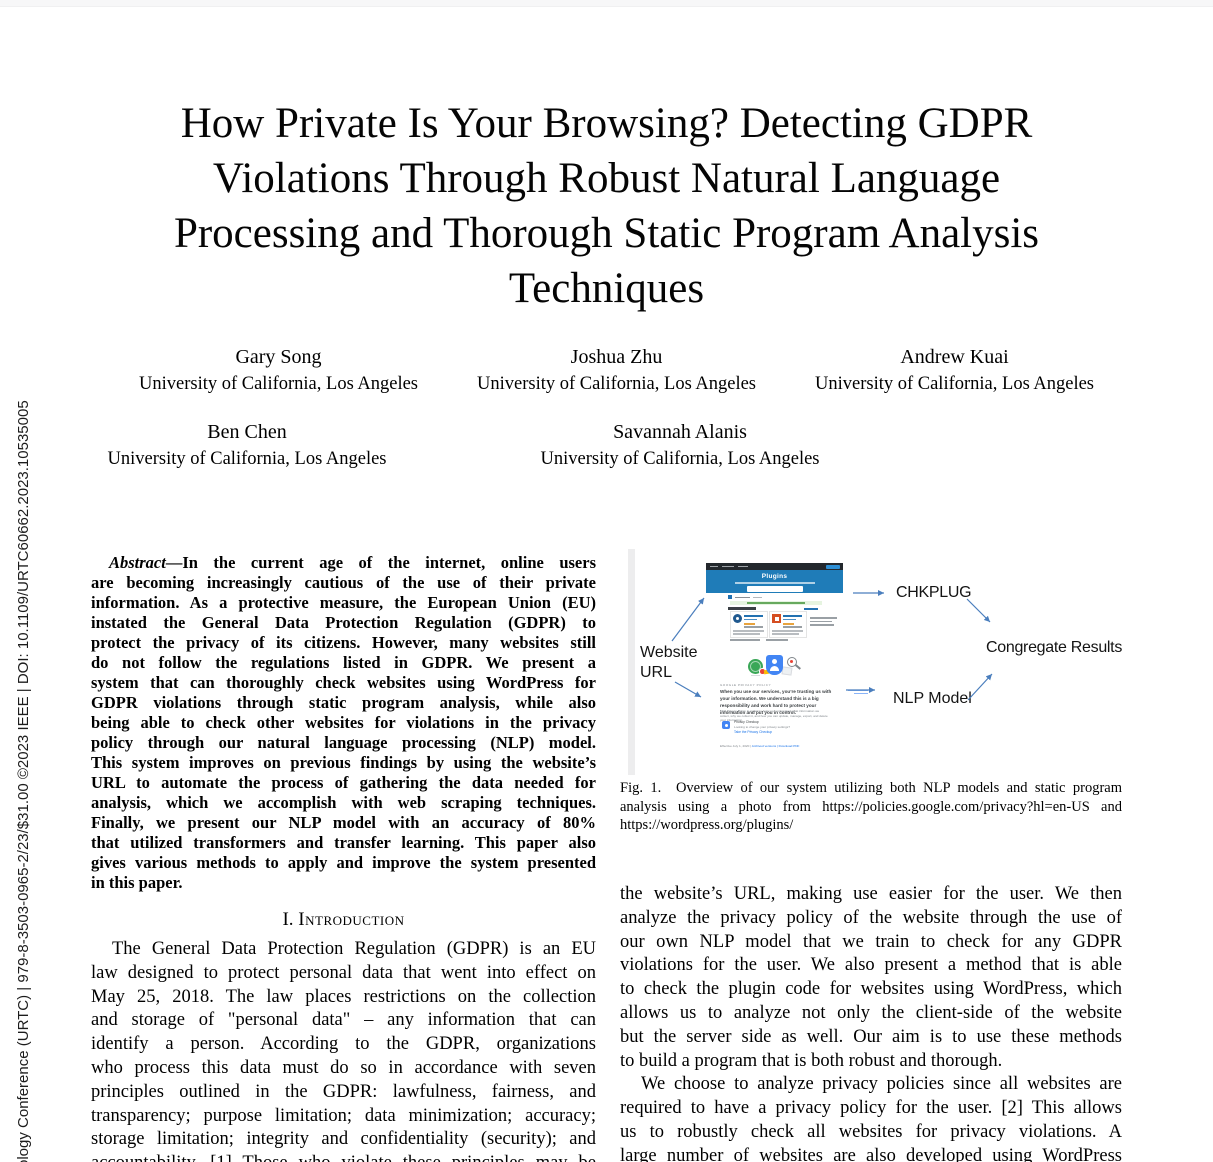 This screenshot has width=1213, height=1162. What do you see at coordinates (247, 432) in the screenshot?
I see `author-name: Ben Chen` at bounding box center [247, 432].